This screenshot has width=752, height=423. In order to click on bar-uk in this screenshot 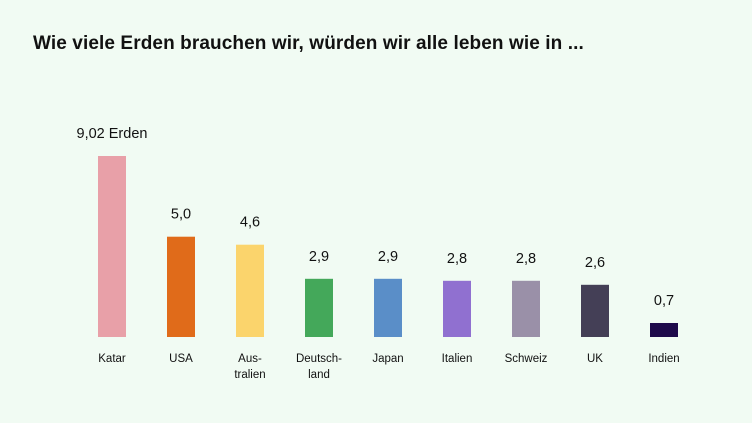, I will do `click(595, 310)`.